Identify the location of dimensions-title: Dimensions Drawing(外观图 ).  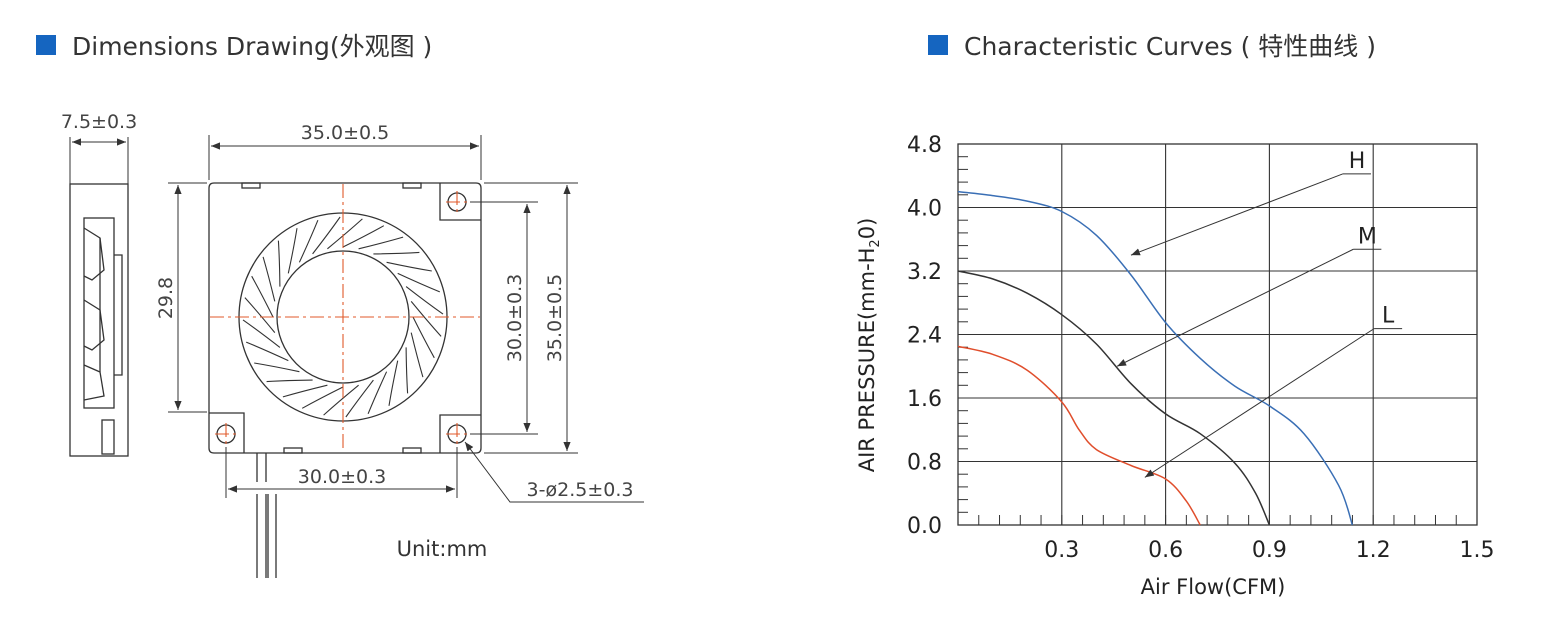
(252, 46).